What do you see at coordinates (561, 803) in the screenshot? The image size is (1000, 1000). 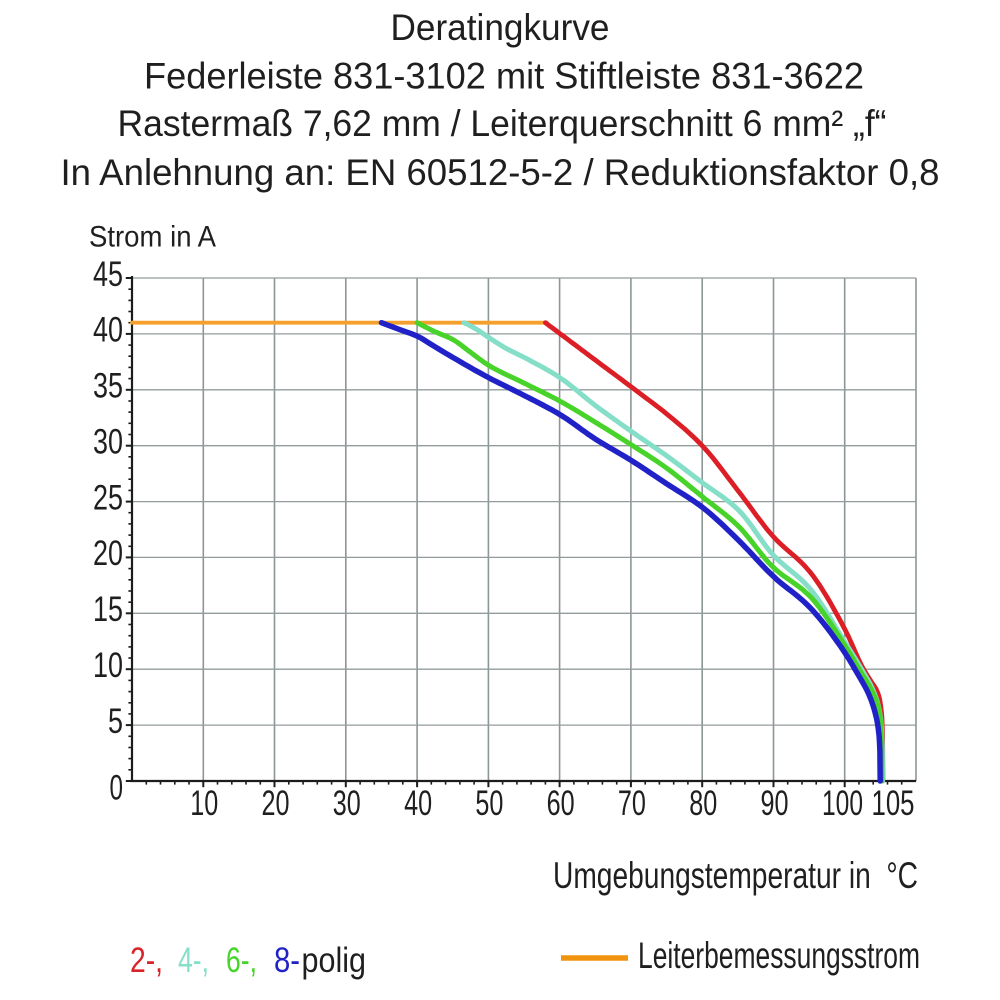 I see `svg-text: 60` at bounding box center [561, 803].